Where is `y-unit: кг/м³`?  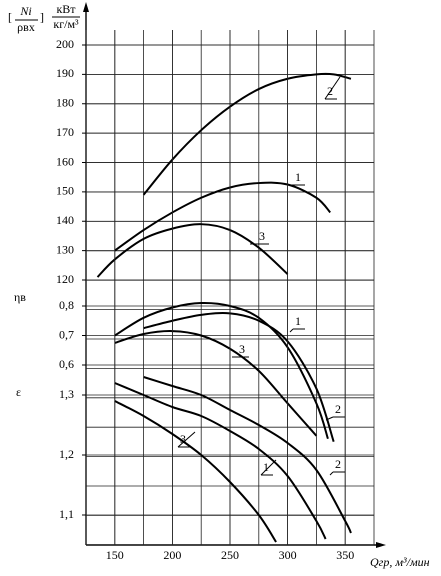 y-unit: кг/м³ is located at coordinates (66, 24).